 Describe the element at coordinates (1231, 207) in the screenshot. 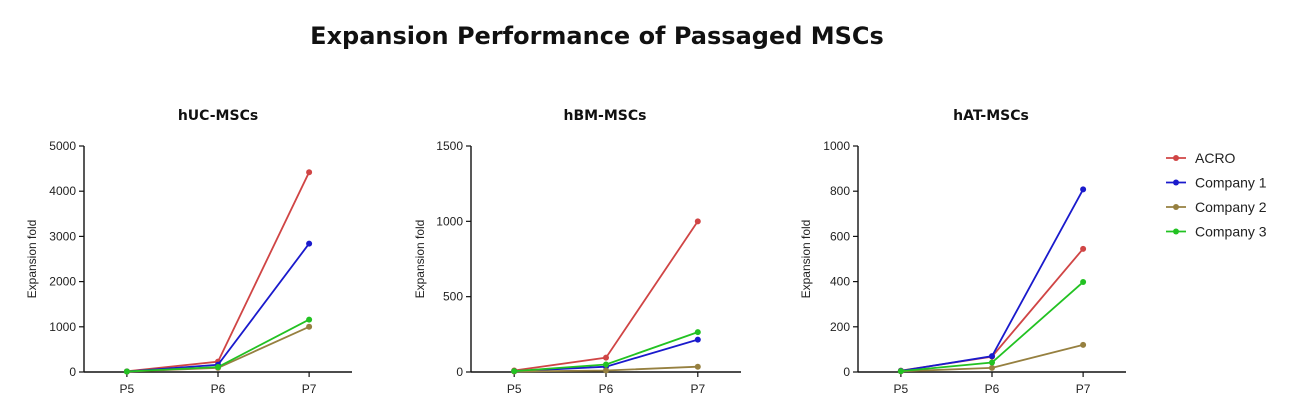

I see `legend-label: Company 2` at that location.